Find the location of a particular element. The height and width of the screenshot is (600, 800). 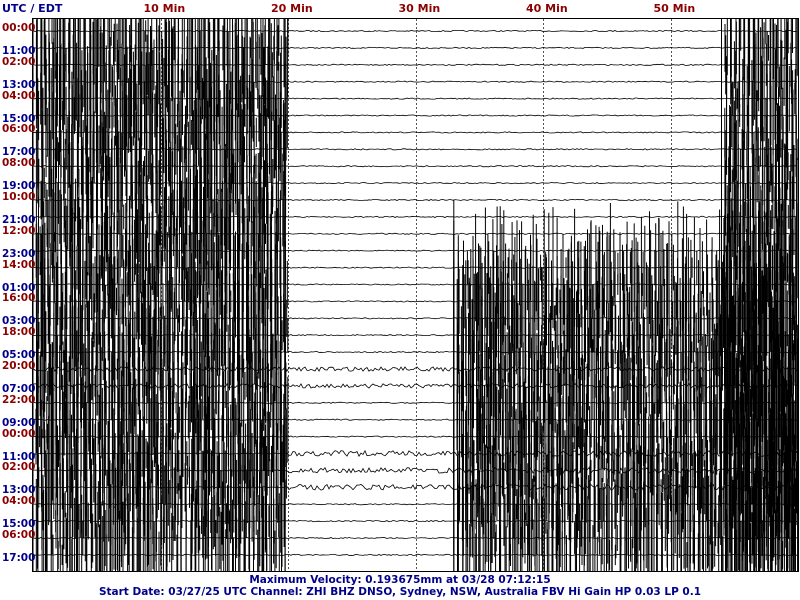

timezone-header: UTC / EDT is located at coordinates (32, 8).